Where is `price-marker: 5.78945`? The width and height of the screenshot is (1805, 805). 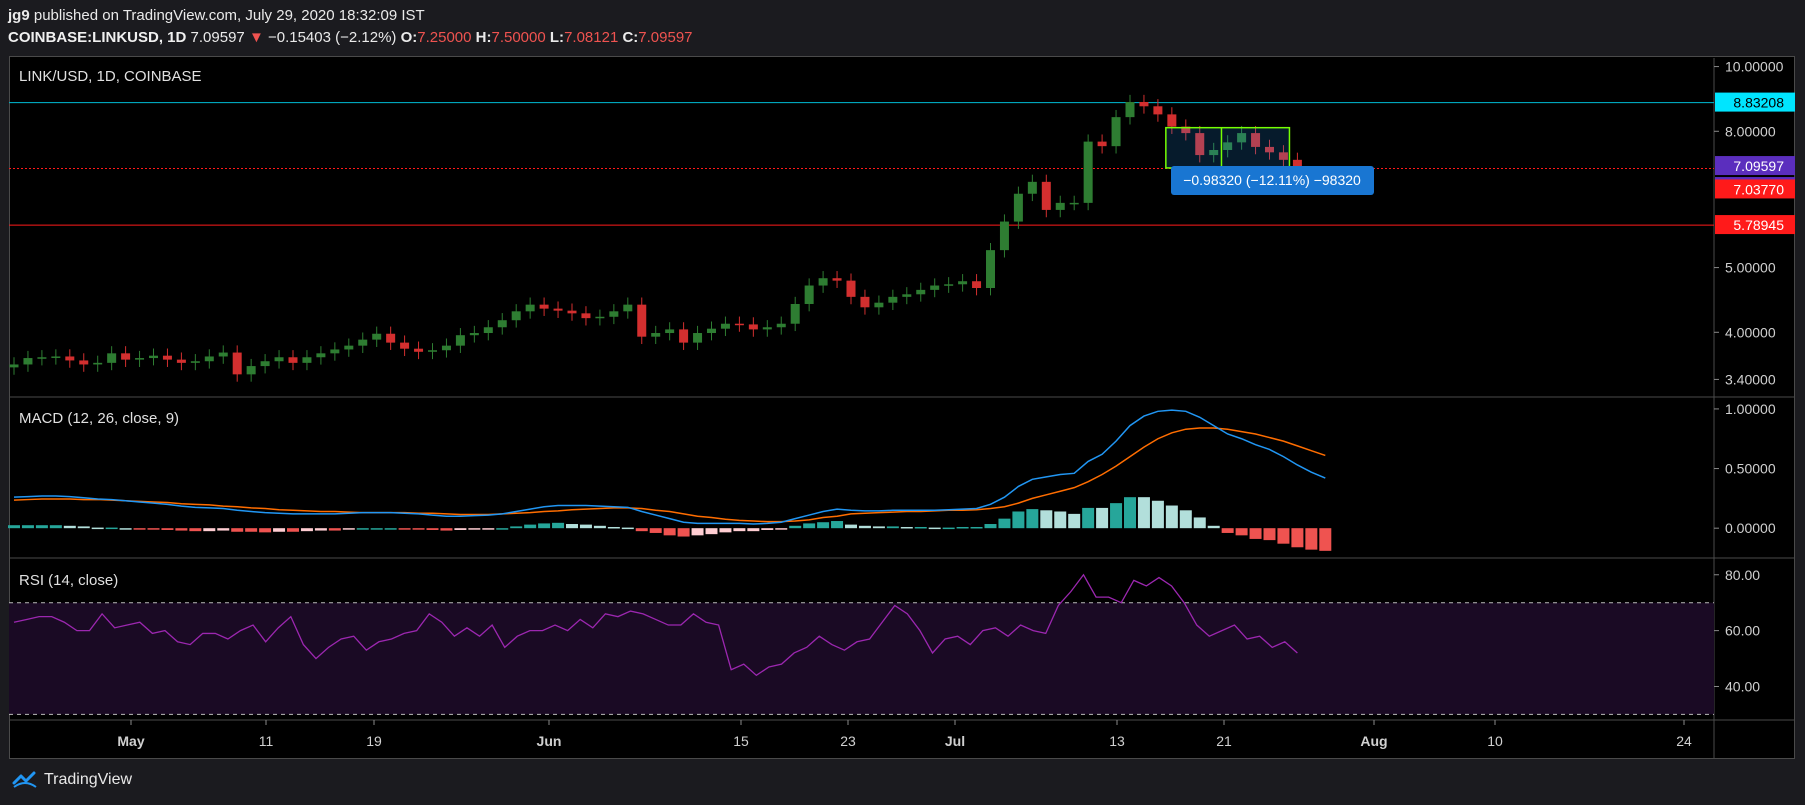 price-marker: 5.78945 is located at coordinates (1755, 225).